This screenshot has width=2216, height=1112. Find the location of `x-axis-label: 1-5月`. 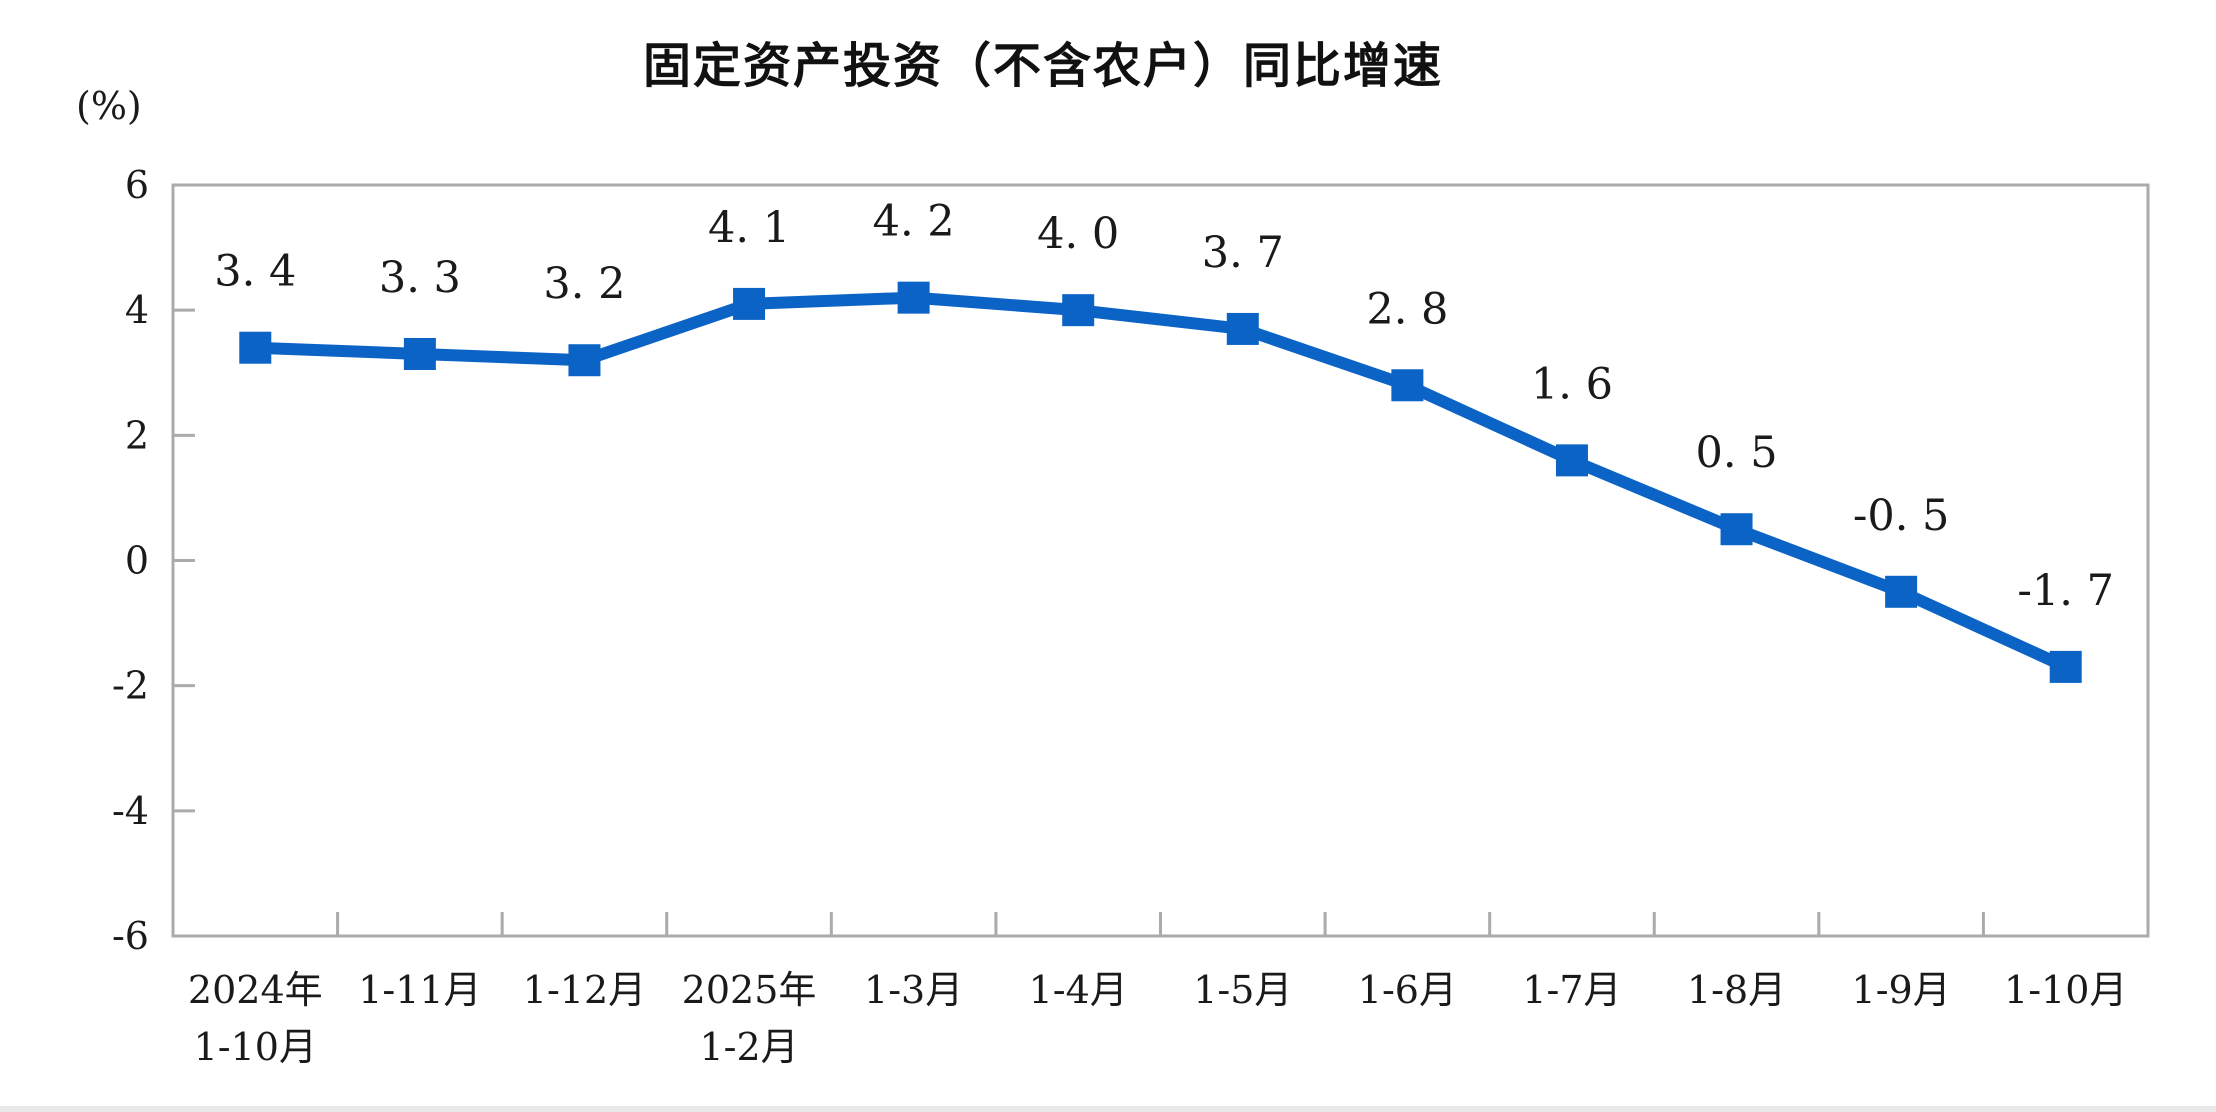

x-axis-label: 1-5月 is located at coordinates (1242, 990).